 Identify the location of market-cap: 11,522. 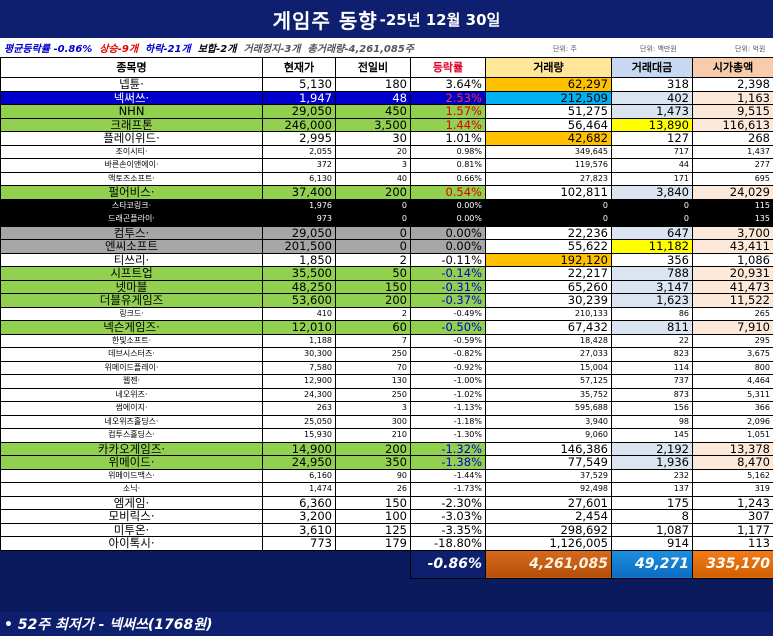
(732, 300).